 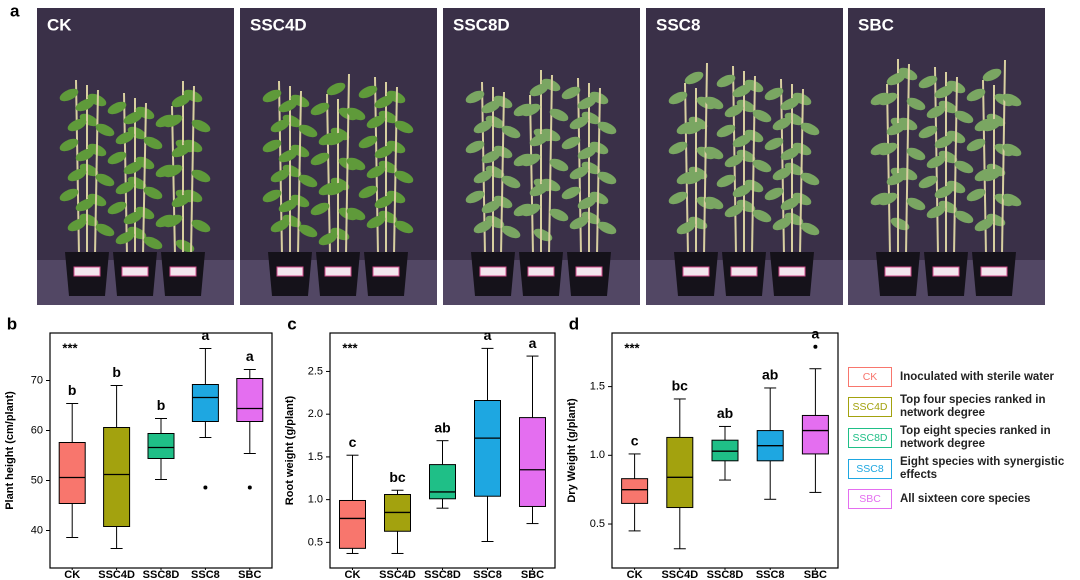 I want to click on legend-description: Eight species with synergistic effects, so click(x=982, y=468).